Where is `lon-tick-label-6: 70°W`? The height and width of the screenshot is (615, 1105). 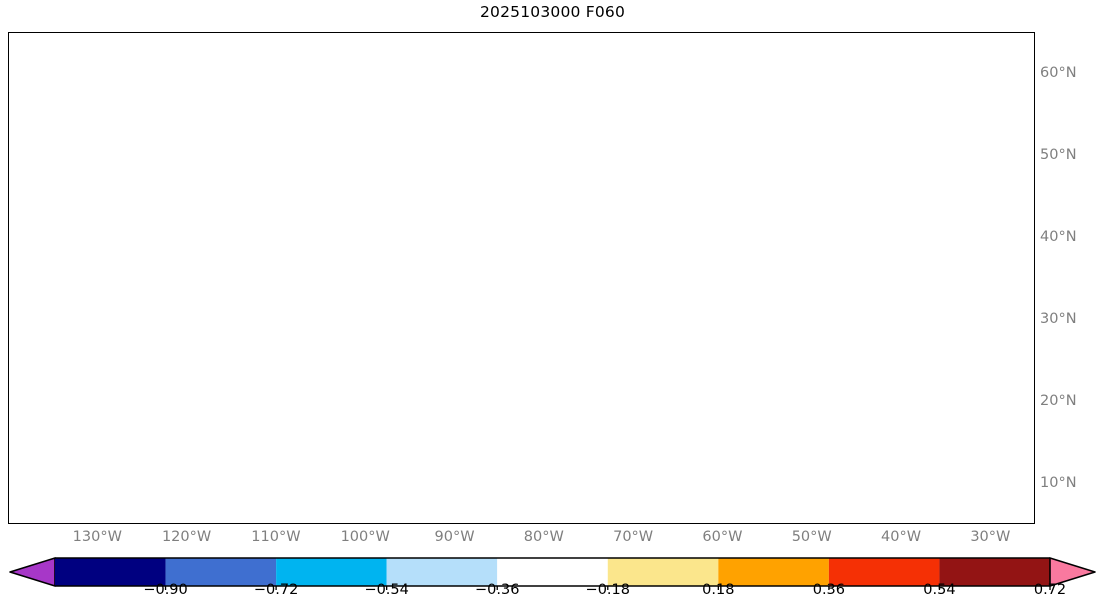 lon-tick-label-6: 70°W is located at coordinates (633, 537).